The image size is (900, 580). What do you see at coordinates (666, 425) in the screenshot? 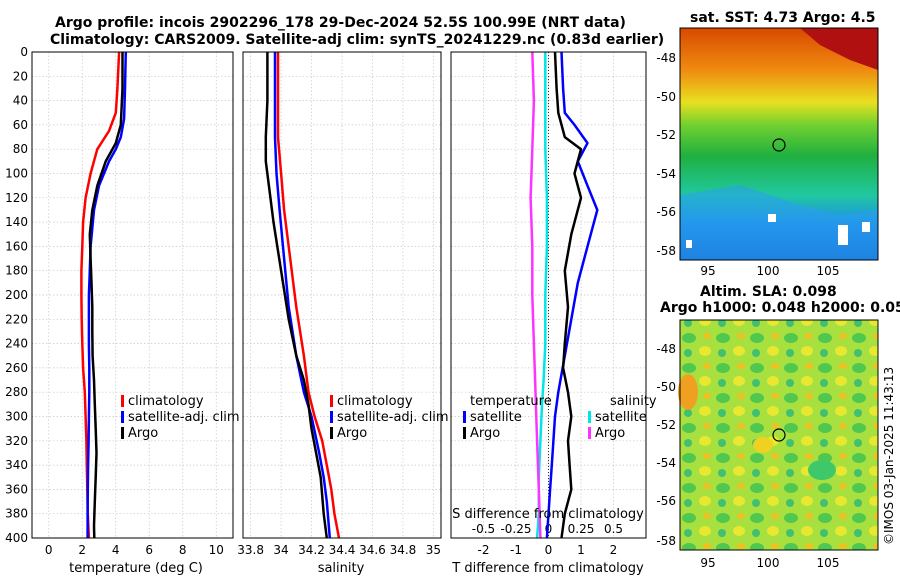
I see `sla-lat-tick: -52` at bounding box center [666, 425].